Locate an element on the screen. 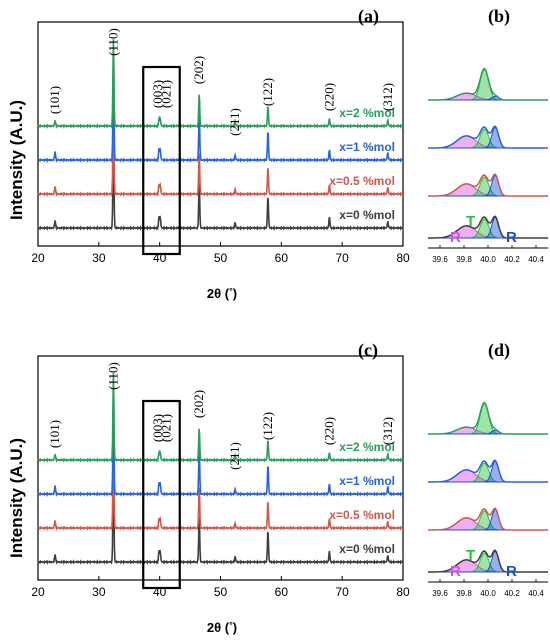 Image resolution: width=550 pixels, height=640 pixels. panel-c-x-tick-label-6: 80 is located at coordinates (403, 592).